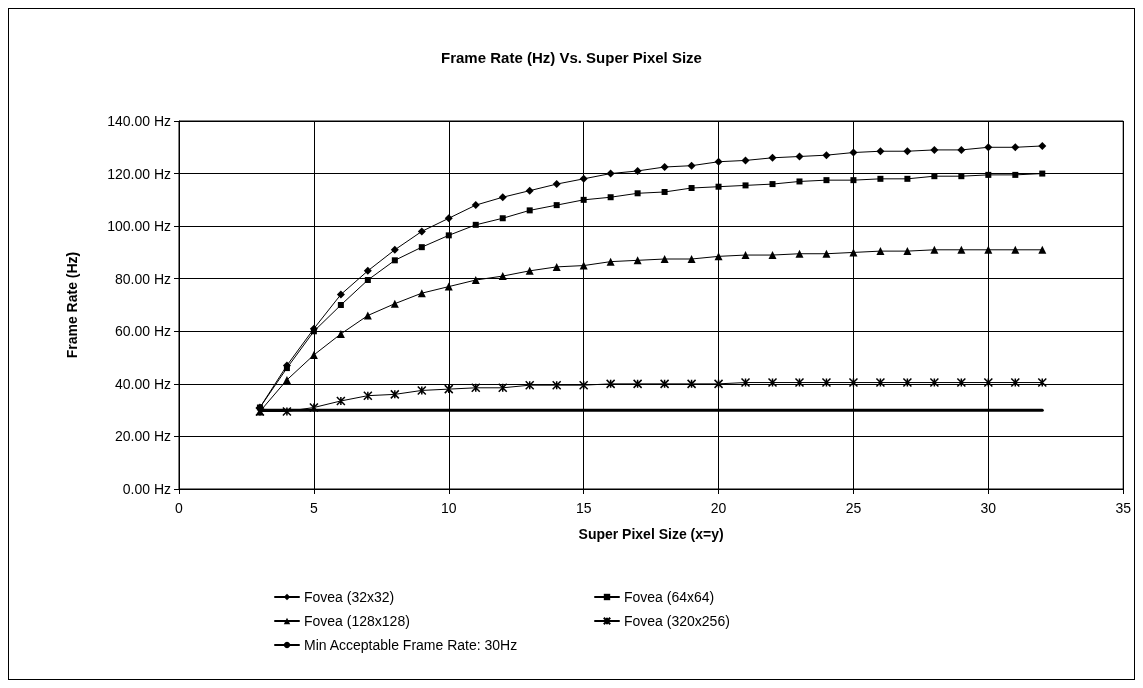  Describe the element at coordinates (139, 226) in the screenshot. I see `y-tick-label: 100.00 Hz` at that location.